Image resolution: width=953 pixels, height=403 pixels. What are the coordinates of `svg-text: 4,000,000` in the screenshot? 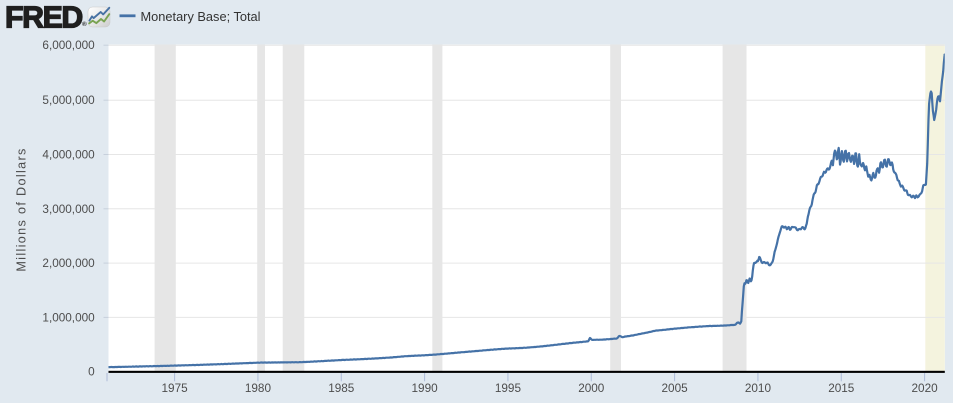 It's located at (68, 155).